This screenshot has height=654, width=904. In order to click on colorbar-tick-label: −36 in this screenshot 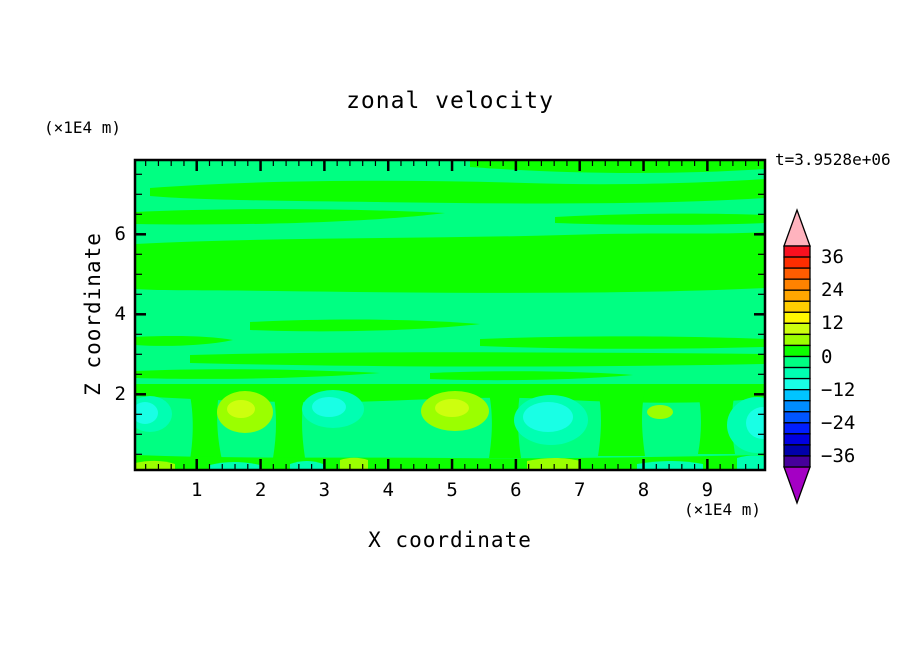, I will do `click(838, 455)`.